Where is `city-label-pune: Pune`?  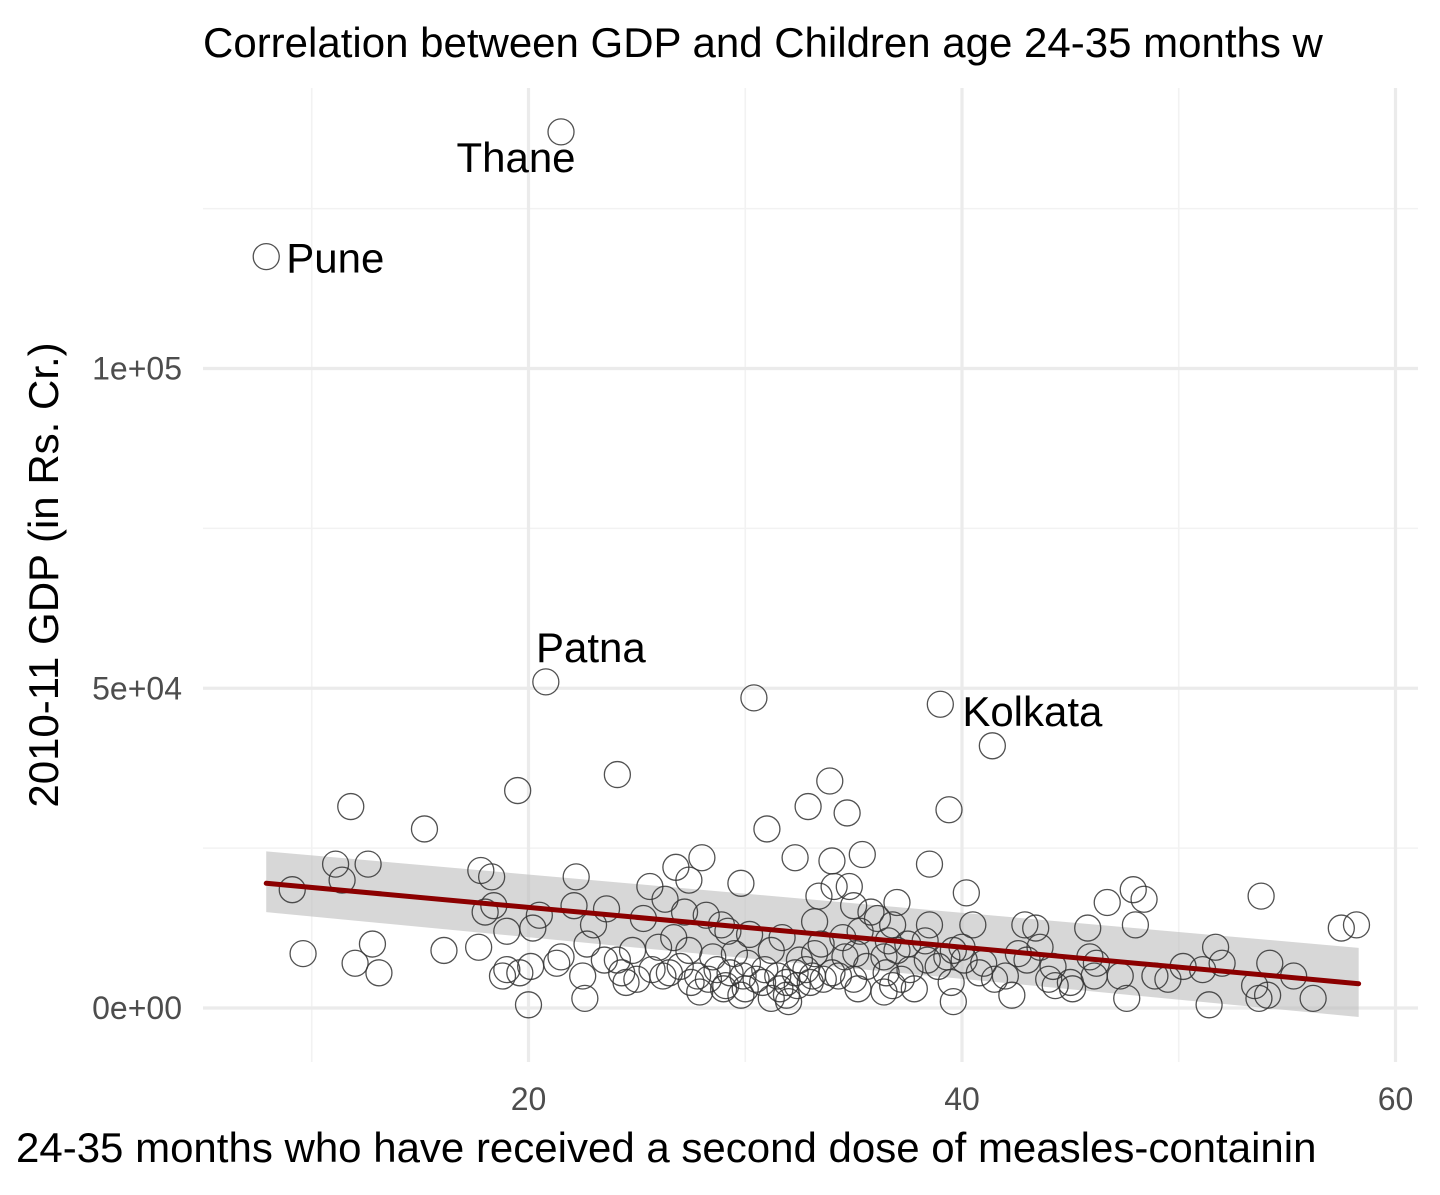
city-label-pune: Pune is located at coordinates (335, 258).